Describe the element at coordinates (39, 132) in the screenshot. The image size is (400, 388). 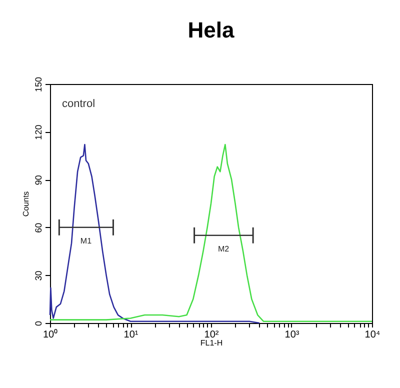
I see `y-tick-label: 120` at that location.